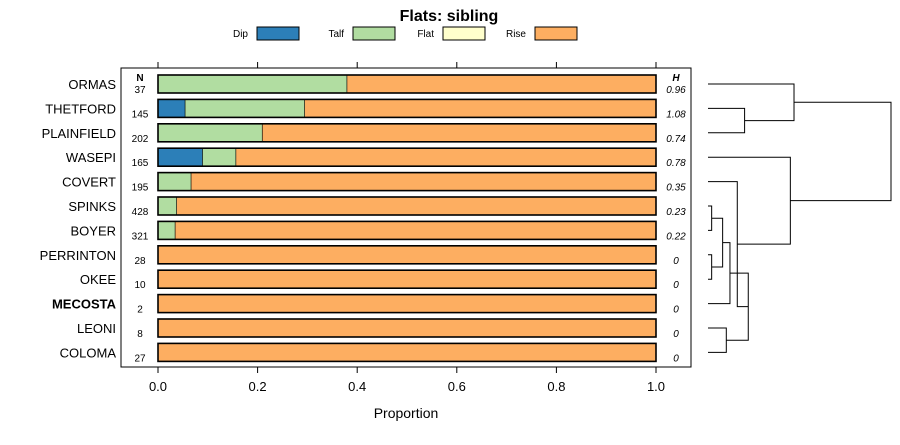  Describe the element at coordinates (91, 157) in the screenshot. I see `row-label: WASEPI` at that location.